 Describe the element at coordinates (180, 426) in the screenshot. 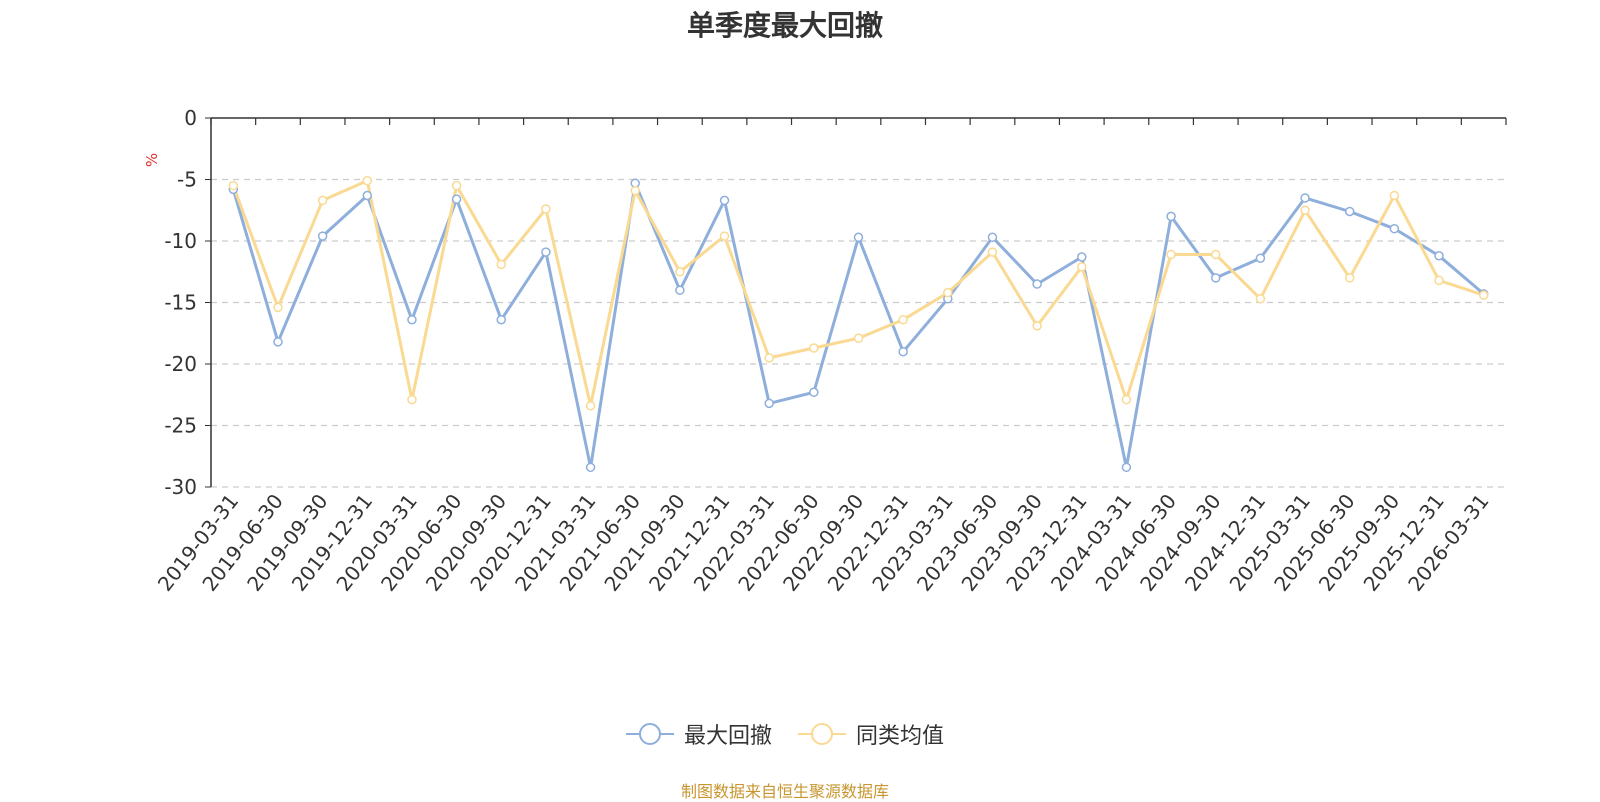

I see `y-tick-label: -25` at that location.